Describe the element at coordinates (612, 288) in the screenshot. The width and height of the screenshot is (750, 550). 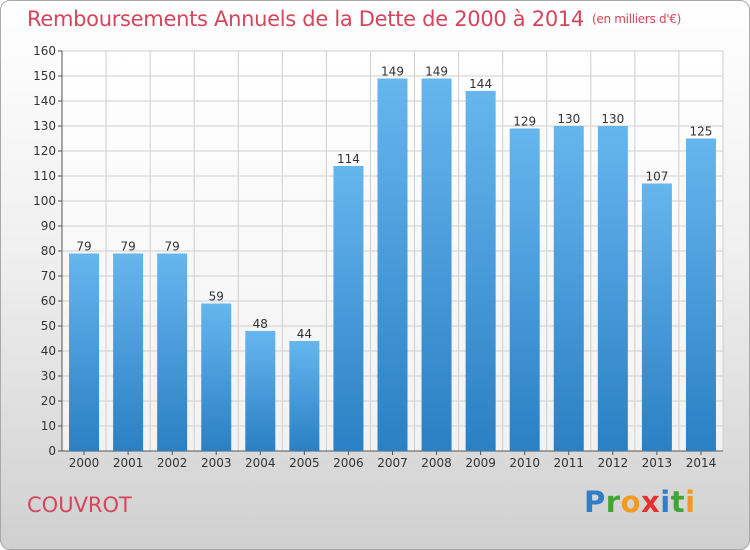
I see `bar-2012` at that location.